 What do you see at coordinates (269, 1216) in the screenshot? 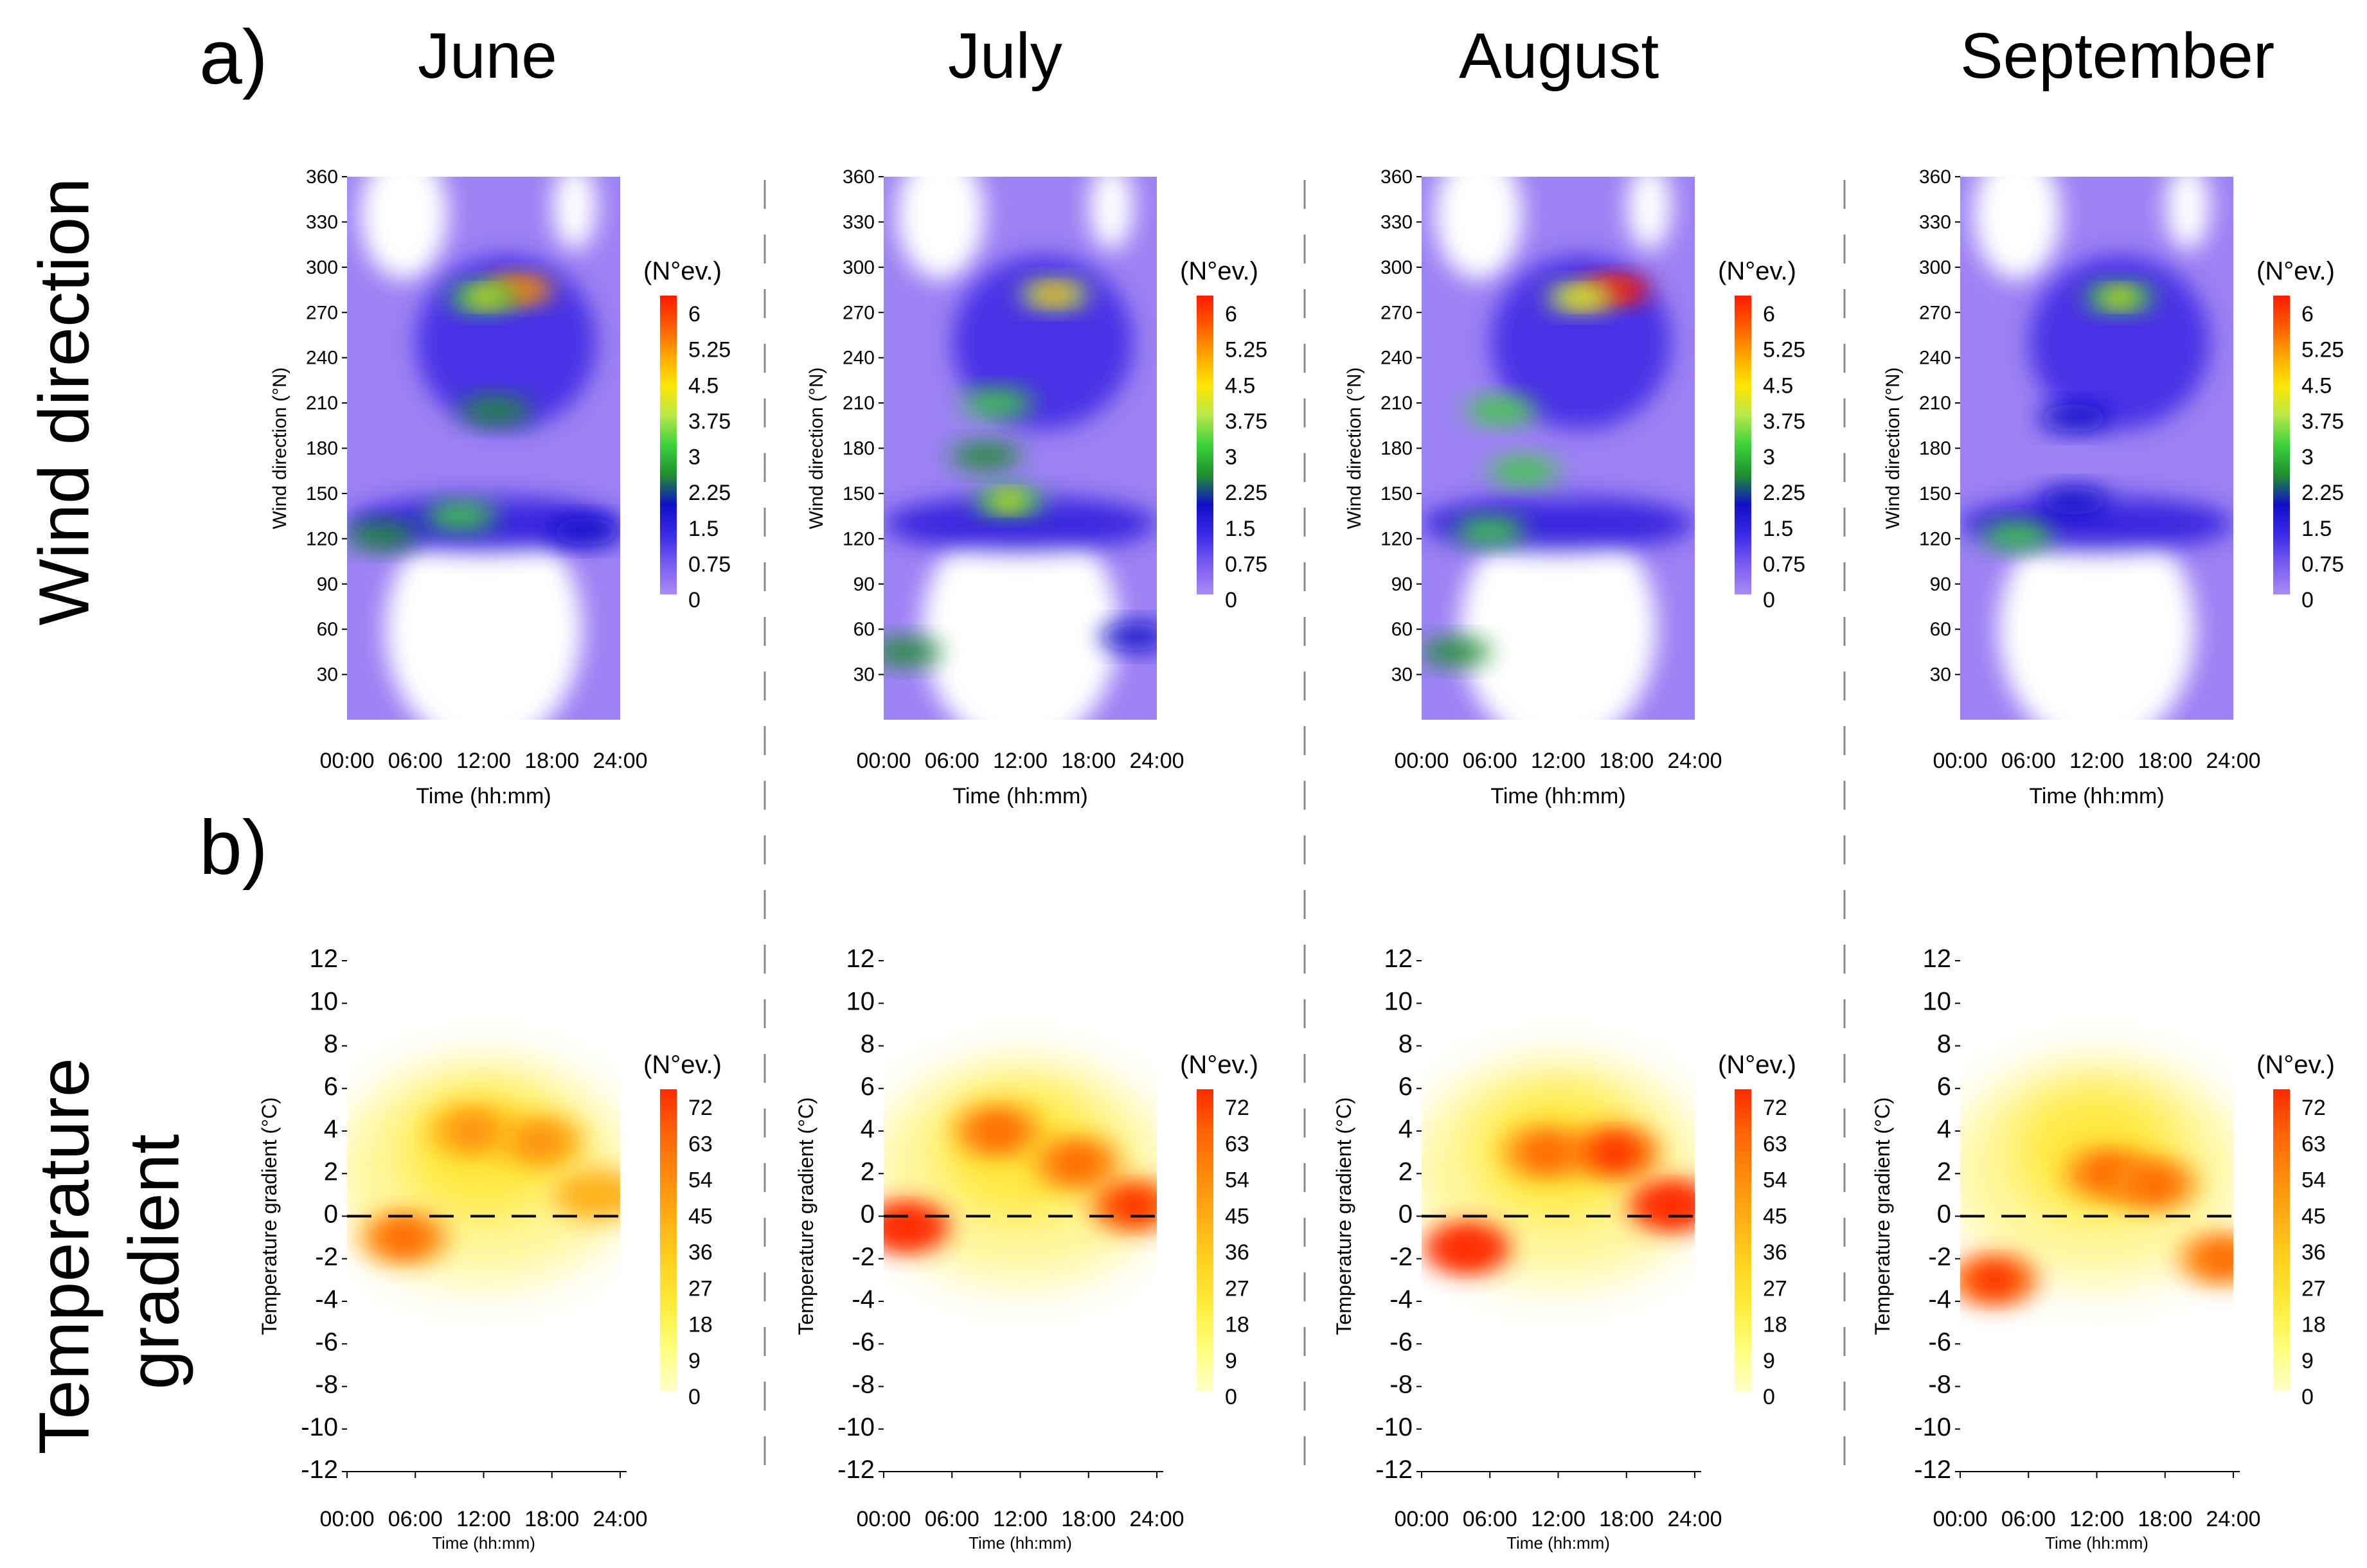
I see `temp-june-ylabel: Temperature gradient (°C)` at bounding box center [269, 1216].